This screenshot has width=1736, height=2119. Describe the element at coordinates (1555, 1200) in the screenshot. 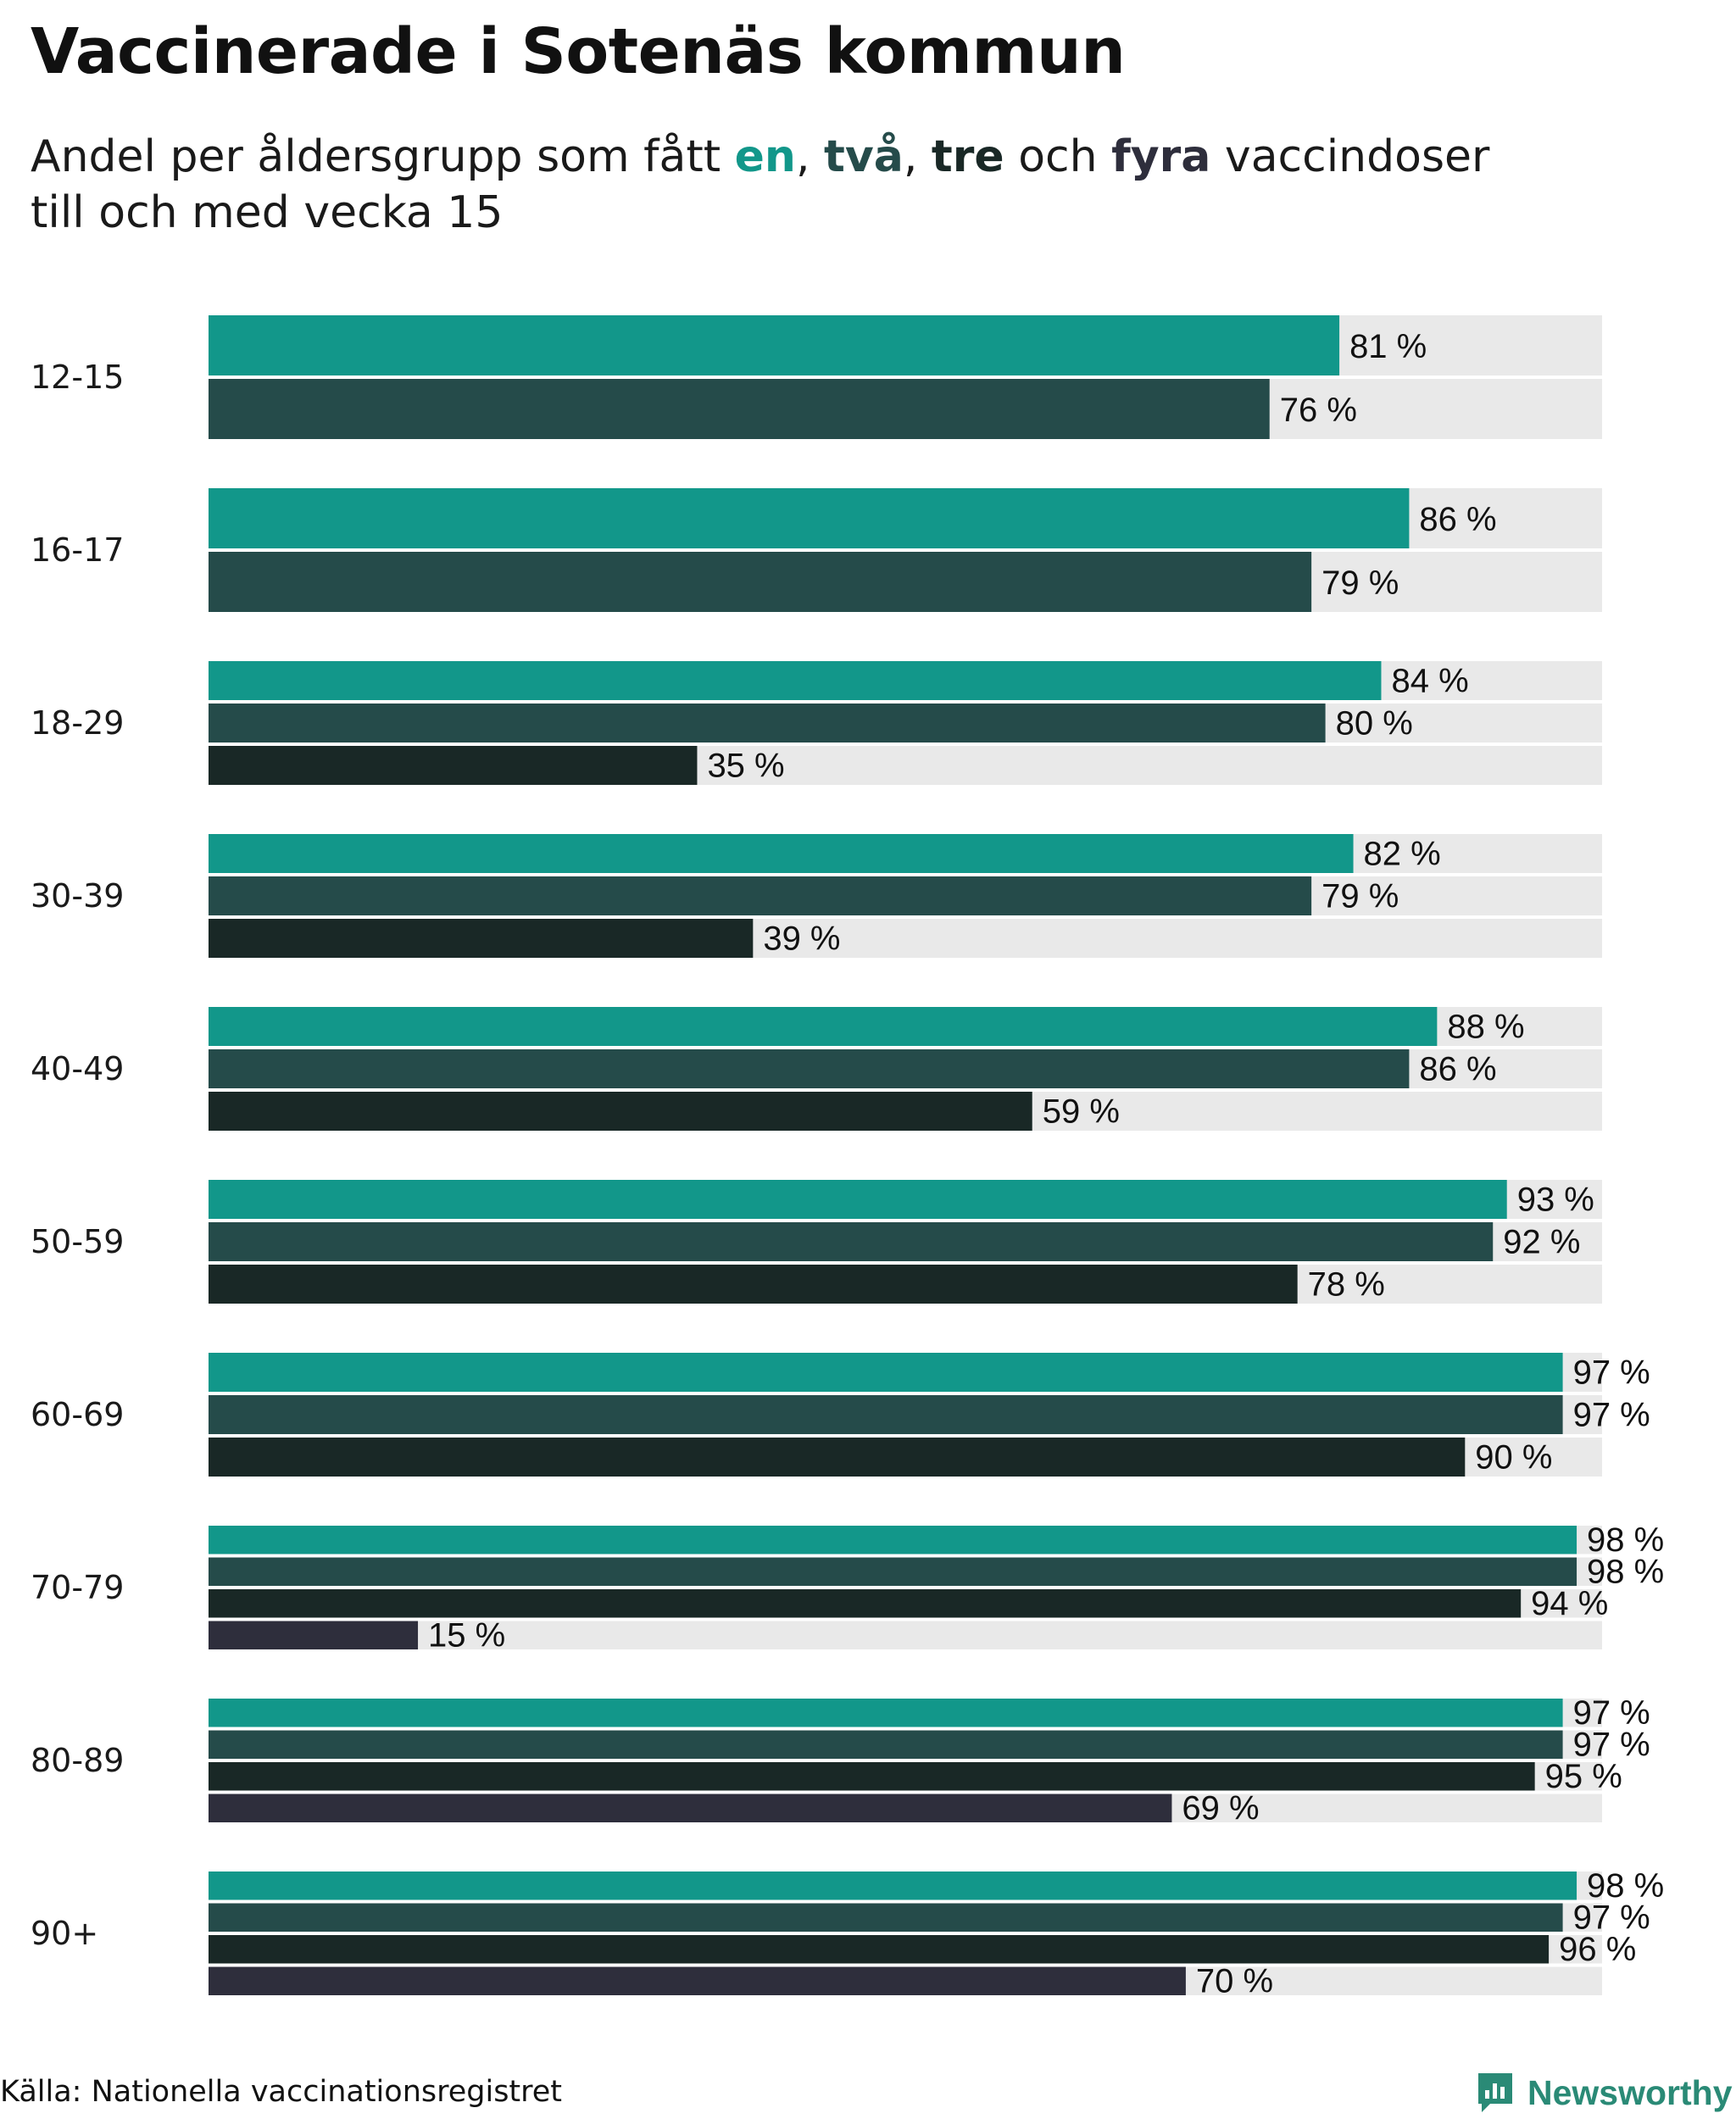

I see `data-label-50-59-en: 93 %` at that location.